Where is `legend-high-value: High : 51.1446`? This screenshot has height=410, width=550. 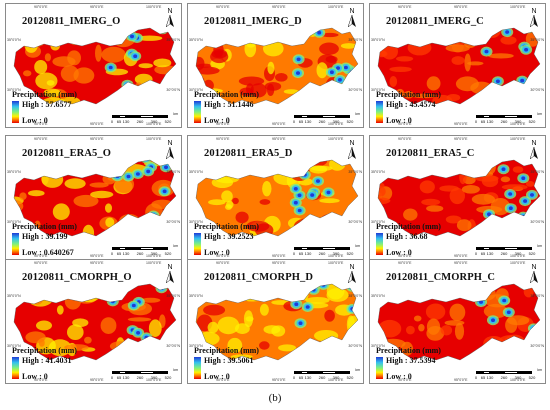 legend-high-value: High : 51.1446 is located at coordinates (229, 104).